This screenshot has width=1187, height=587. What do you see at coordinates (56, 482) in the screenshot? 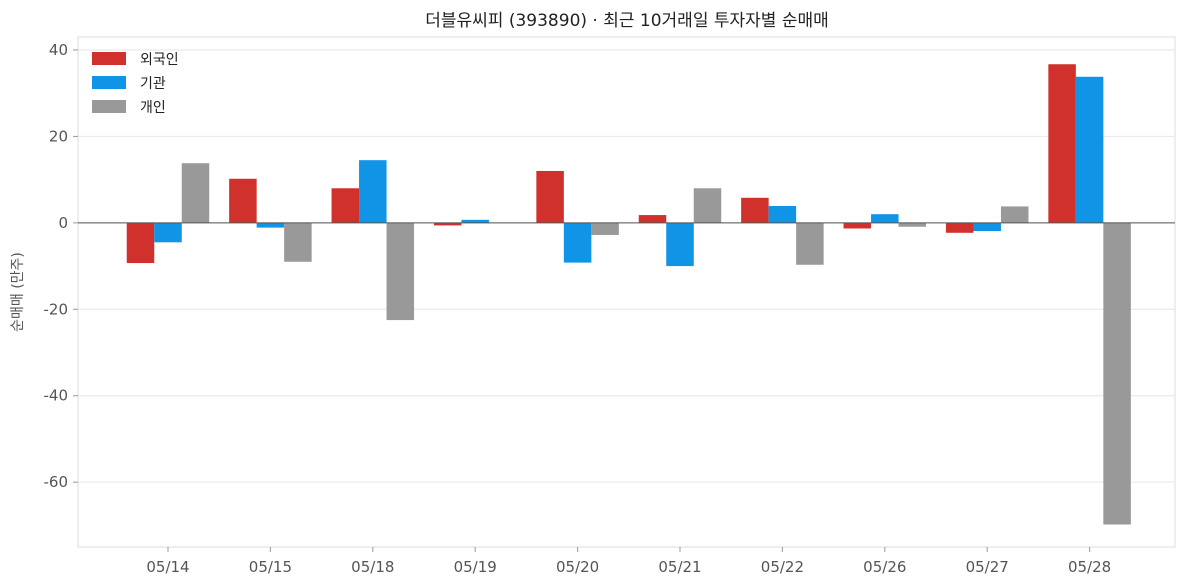
I see `y-tick-label: -60` at bounding box center [56, 482].